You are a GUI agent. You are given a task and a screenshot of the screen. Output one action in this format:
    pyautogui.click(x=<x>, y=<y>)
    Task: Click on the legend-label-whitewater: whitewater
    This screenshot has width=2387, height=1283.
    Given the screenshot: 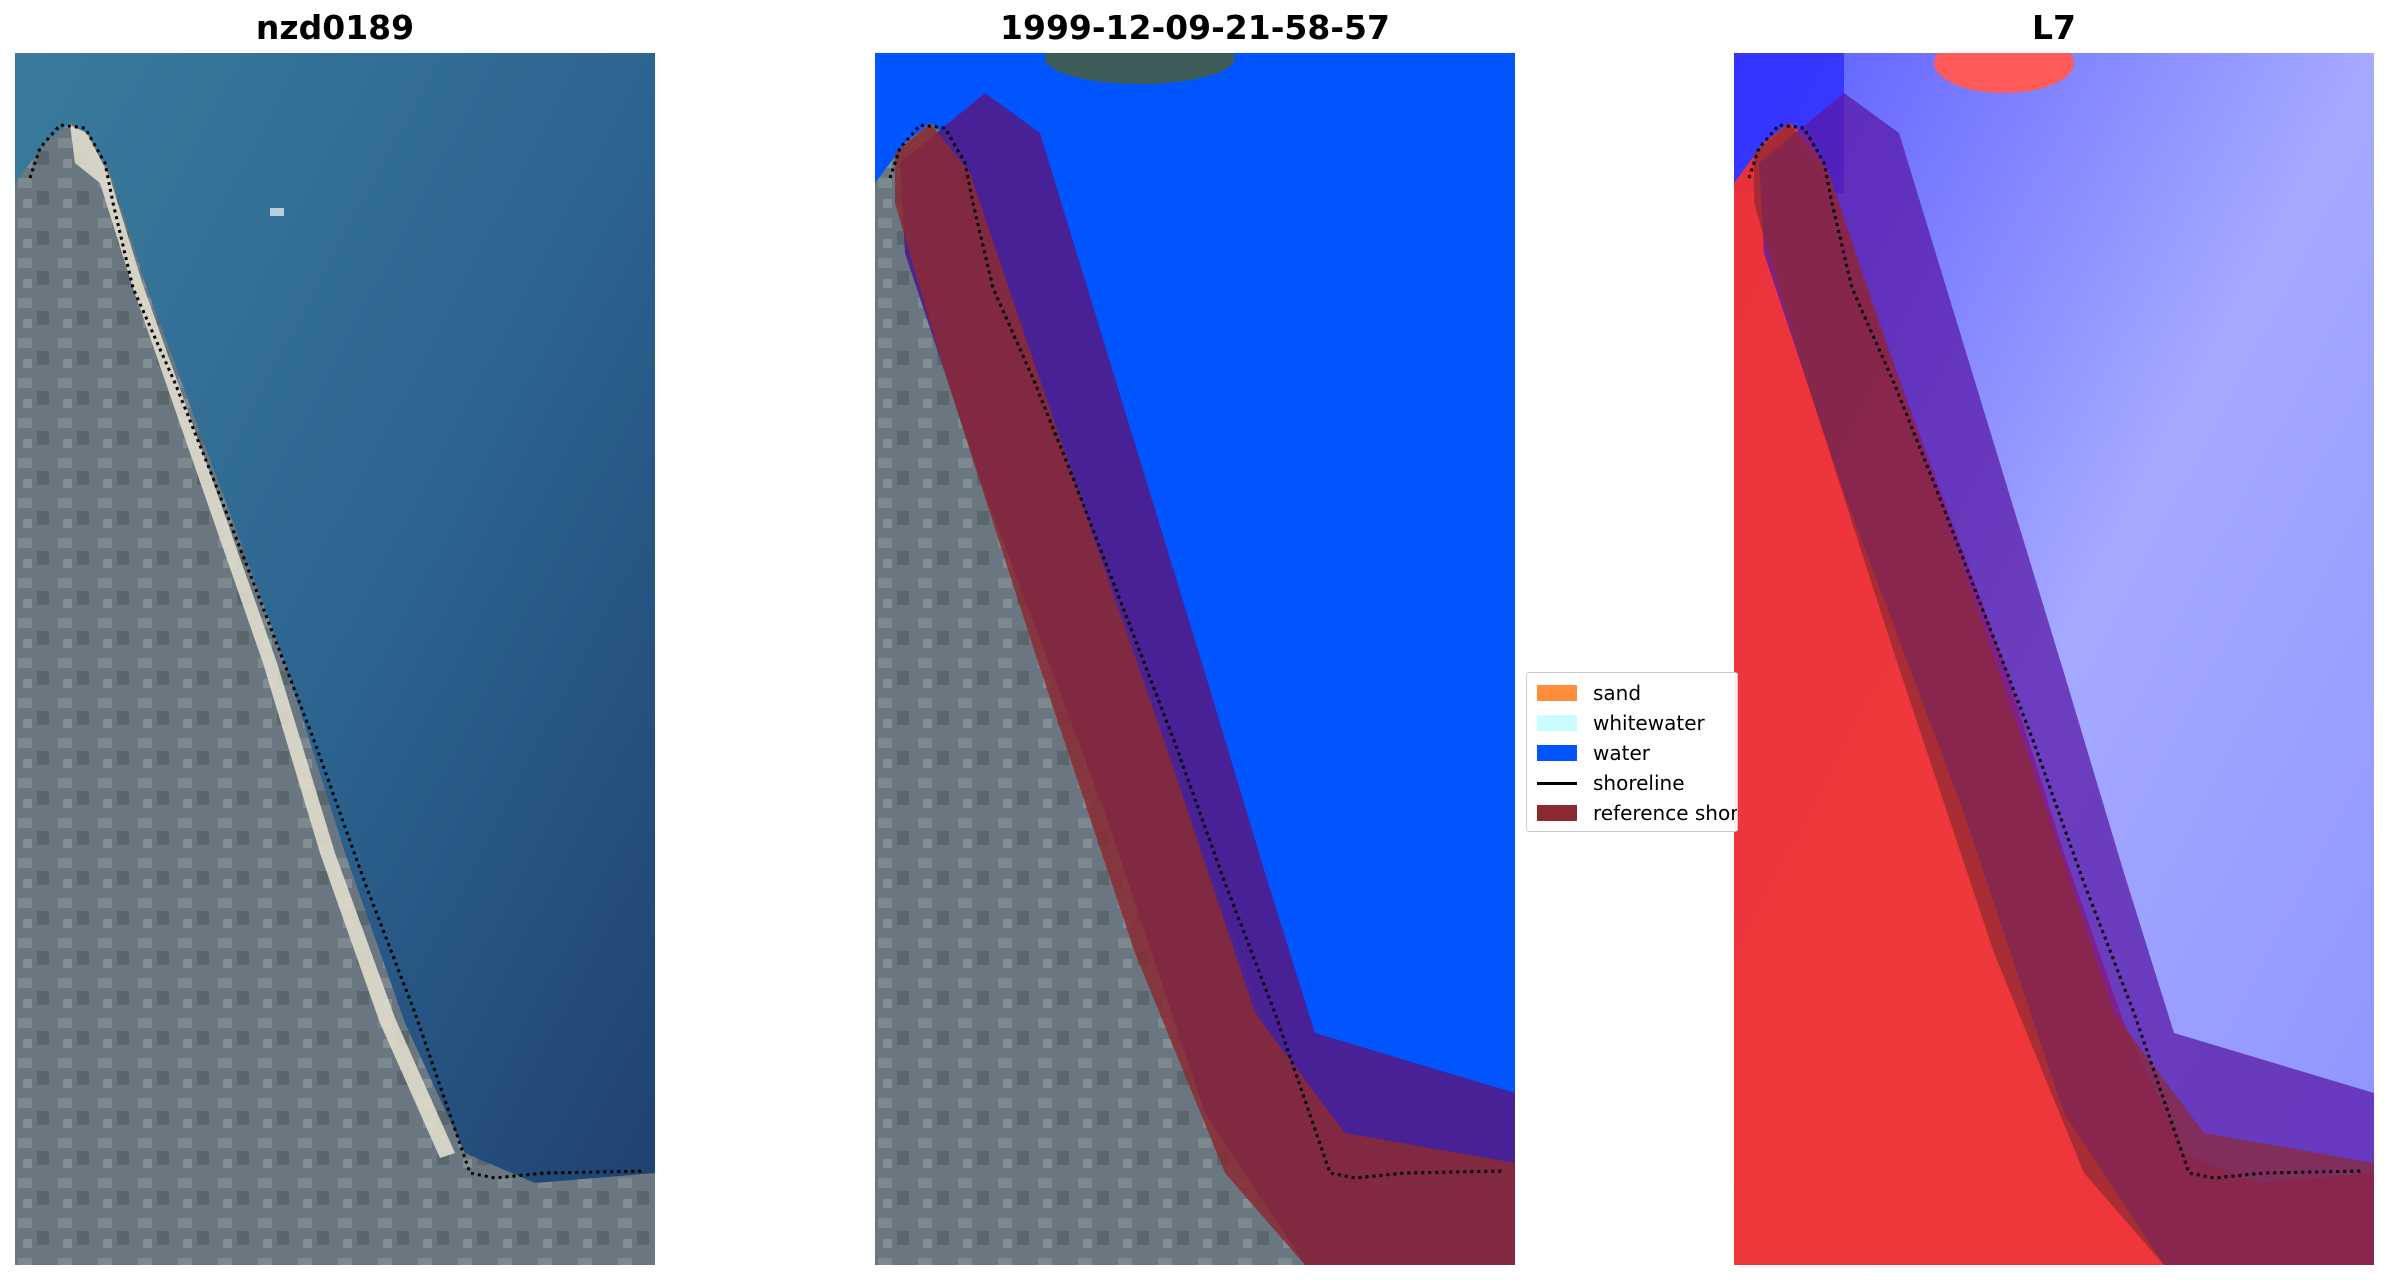 What is the action you would take?
    pyautogui.click(x=1649, y=723)
    